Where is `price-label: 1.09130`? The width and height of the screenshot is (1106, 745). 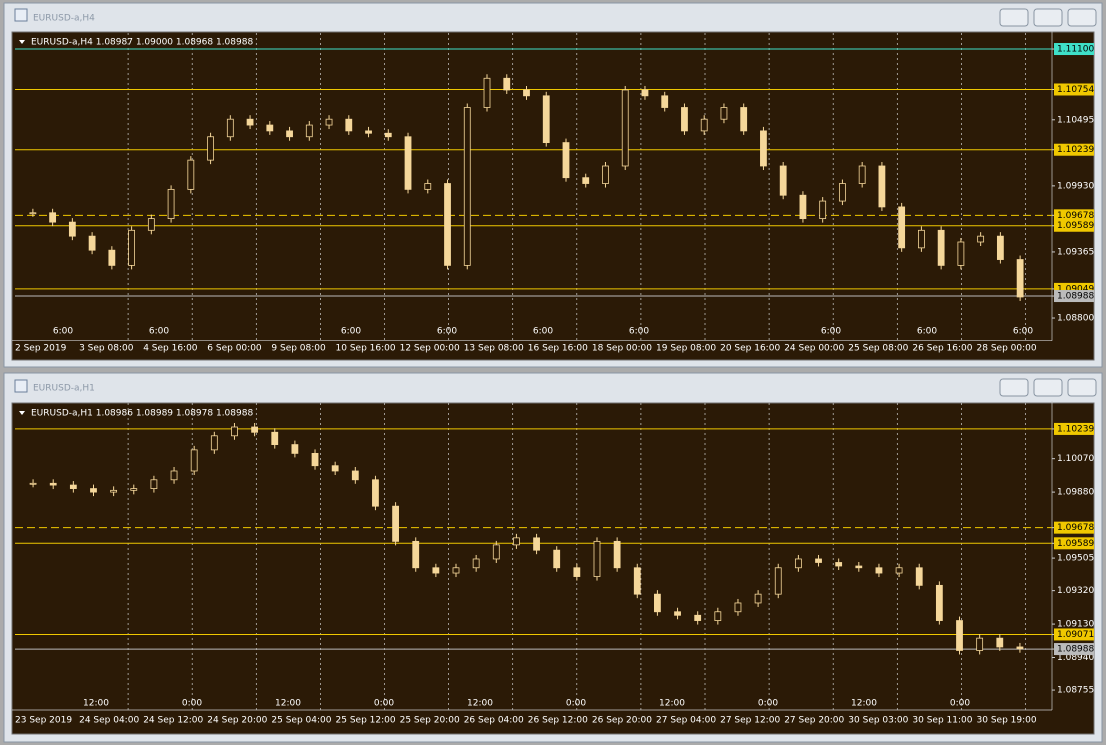
price-label: 1.09130 is located at coordinates (1075, 625).